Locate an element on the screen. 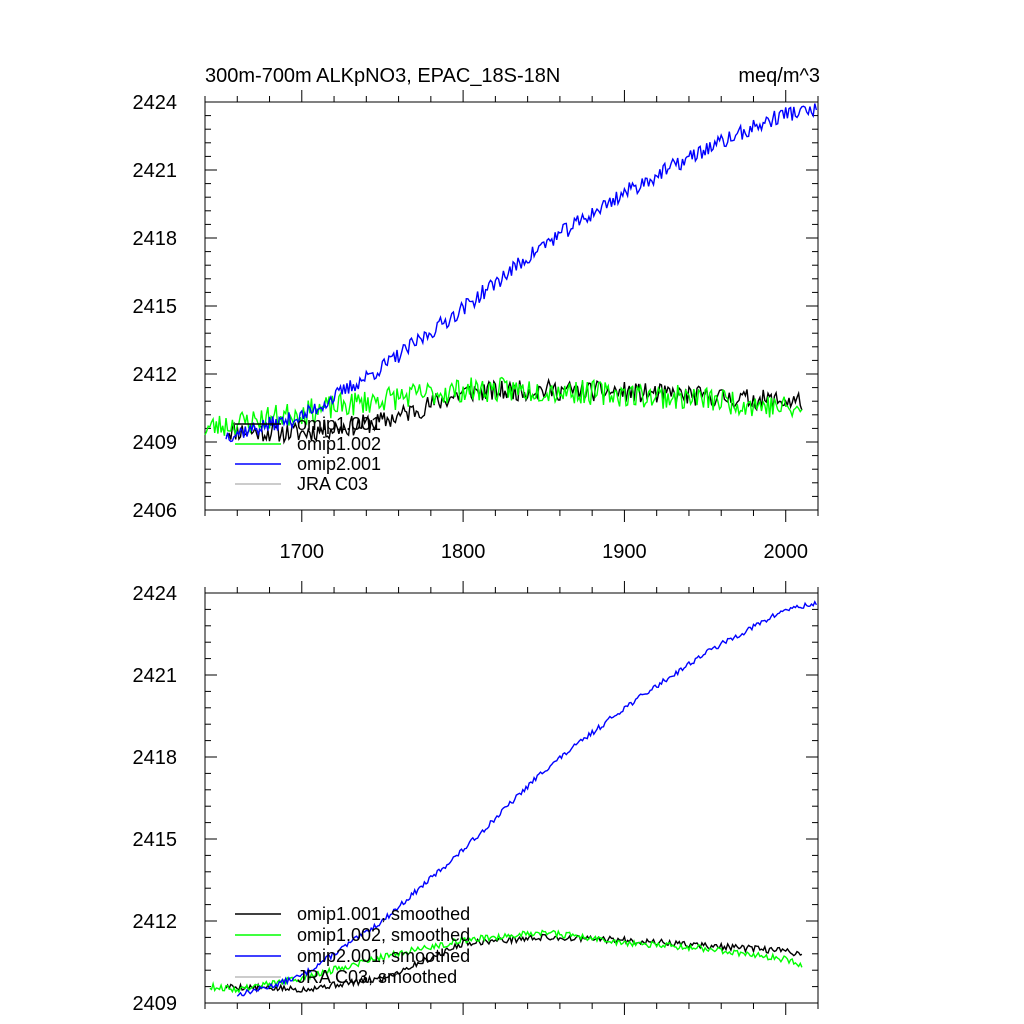 This screenshot has width=1024, height=1024. x-tick-label: 1800 is located at coordinates (463, 552).